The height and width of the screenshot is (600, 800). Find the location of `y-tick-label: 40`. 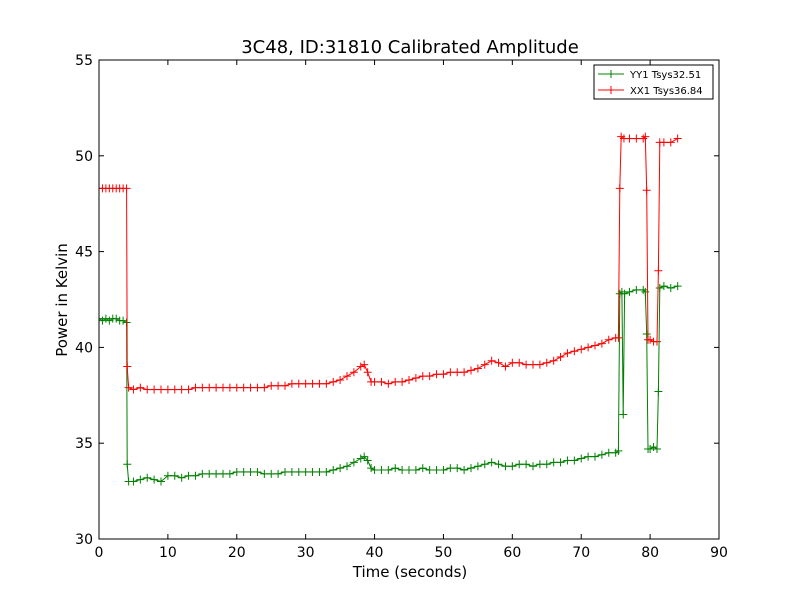

y-tick-label: 40 is located at coordinates (84, 348).